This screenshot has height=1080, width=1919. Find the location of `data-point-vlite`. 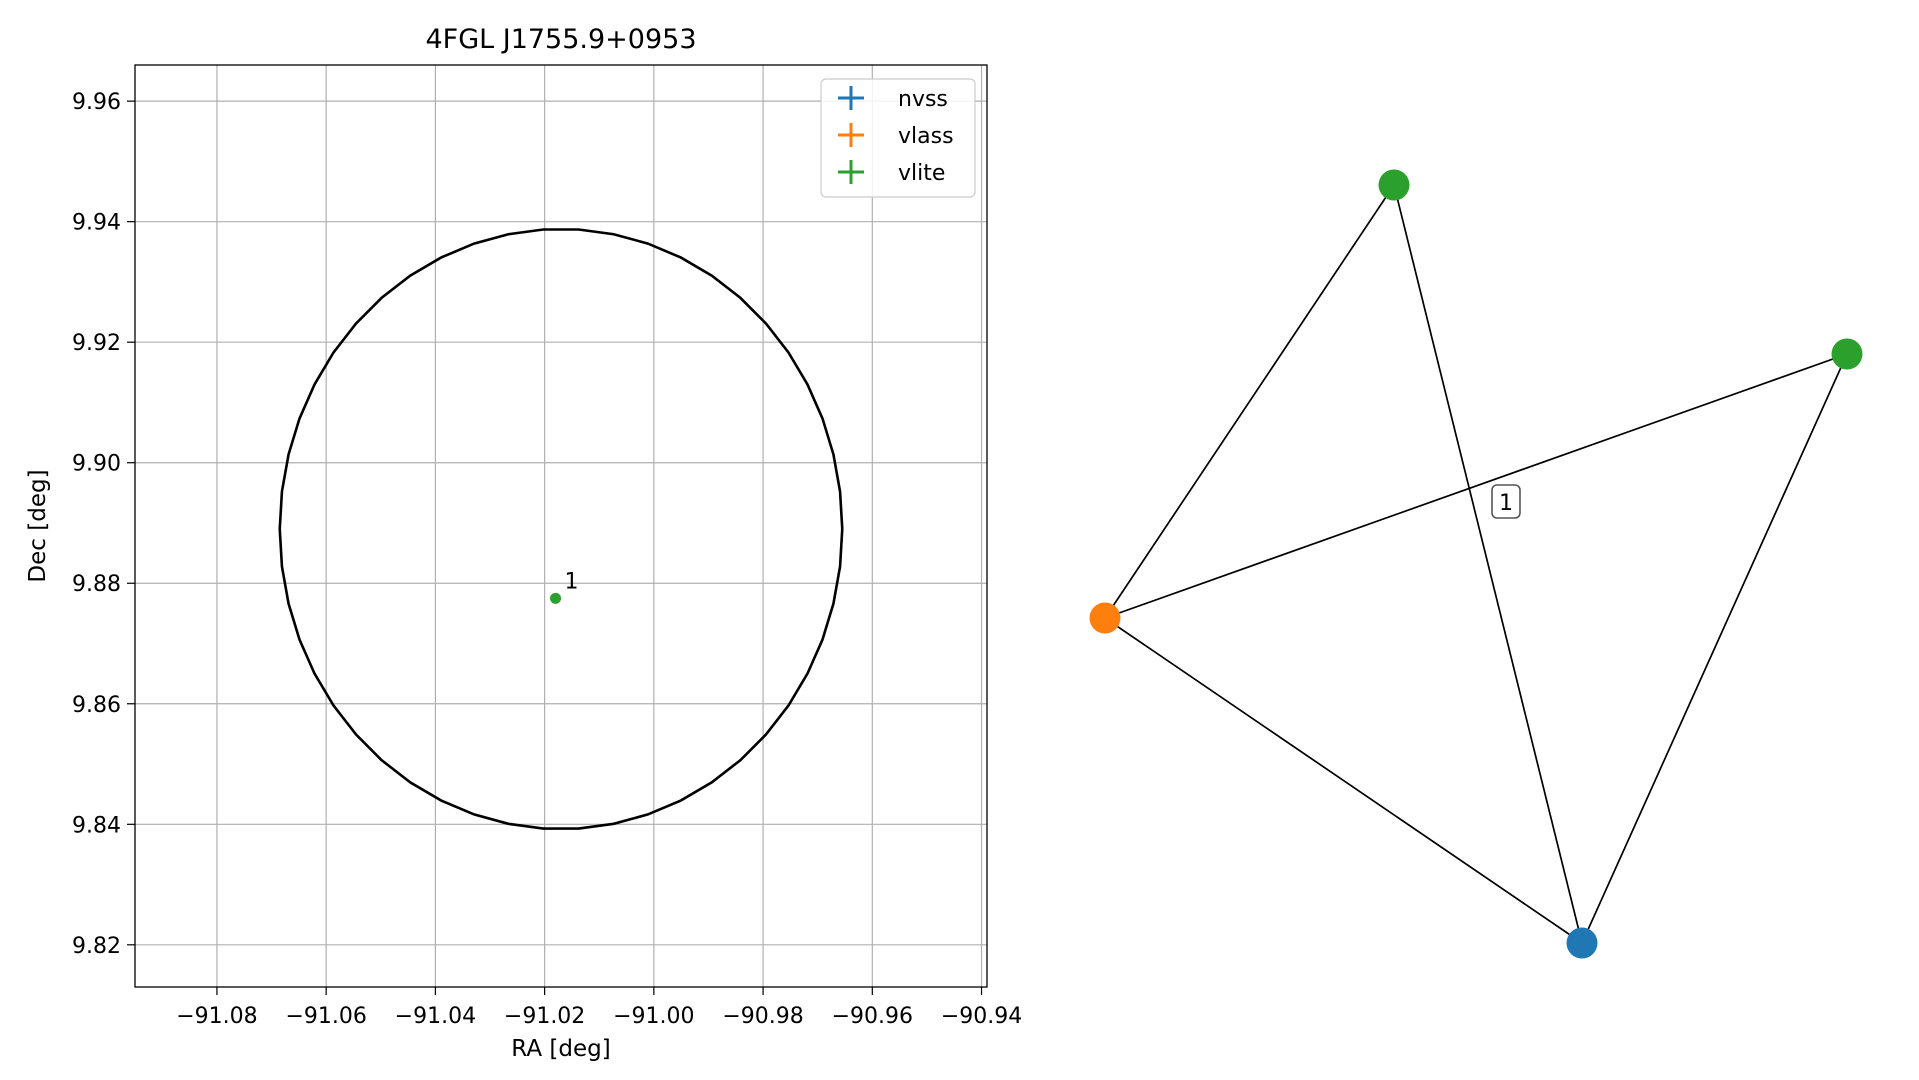

data-point-vlite is located at coordinates (556, 598).